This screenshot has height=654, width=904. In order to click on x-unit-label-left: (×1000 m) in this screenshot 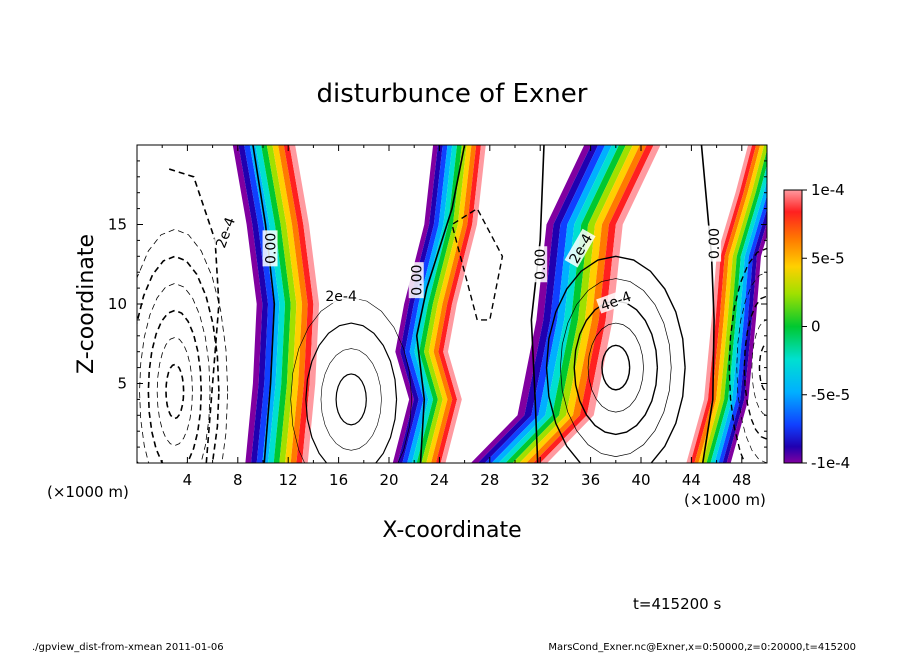, I will do `click(88, 492)`.